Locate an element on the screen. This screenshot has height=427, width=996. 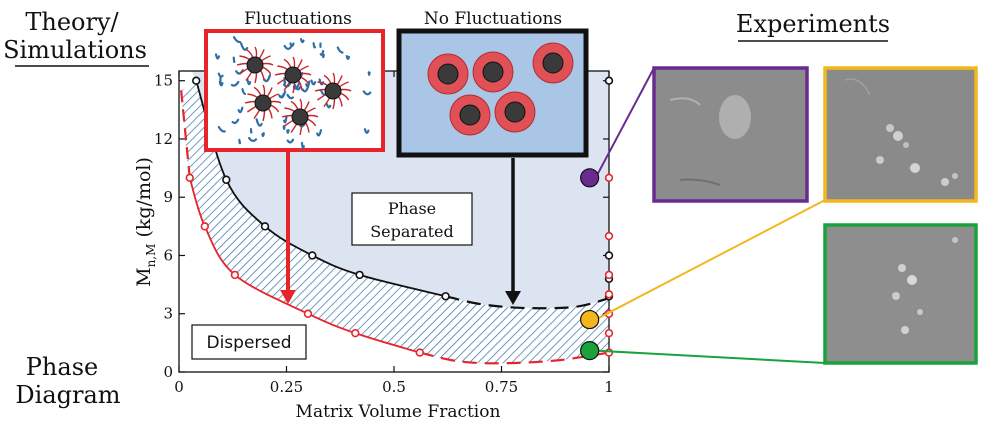
x-tick-label: 0.75 is located at coordinates (501, 387).